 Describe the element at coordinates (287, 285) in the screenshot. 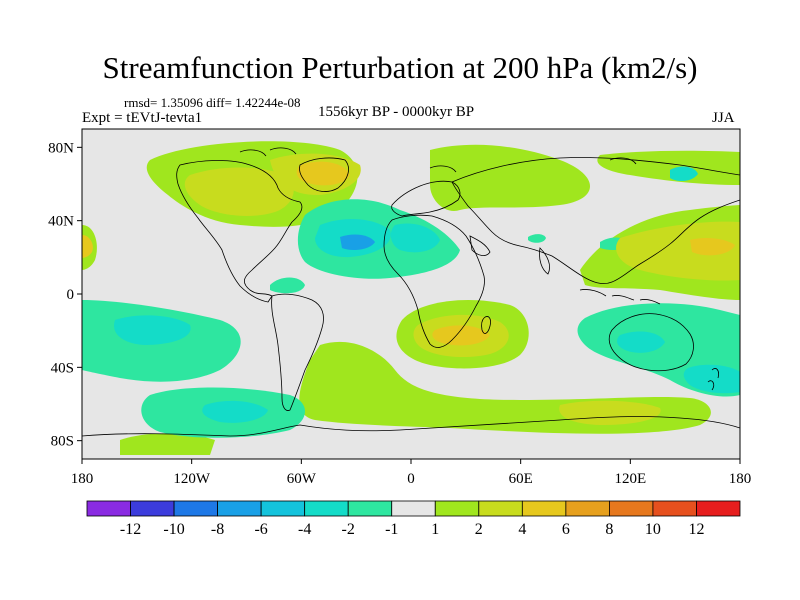

I see `caribbean-low` at that location.